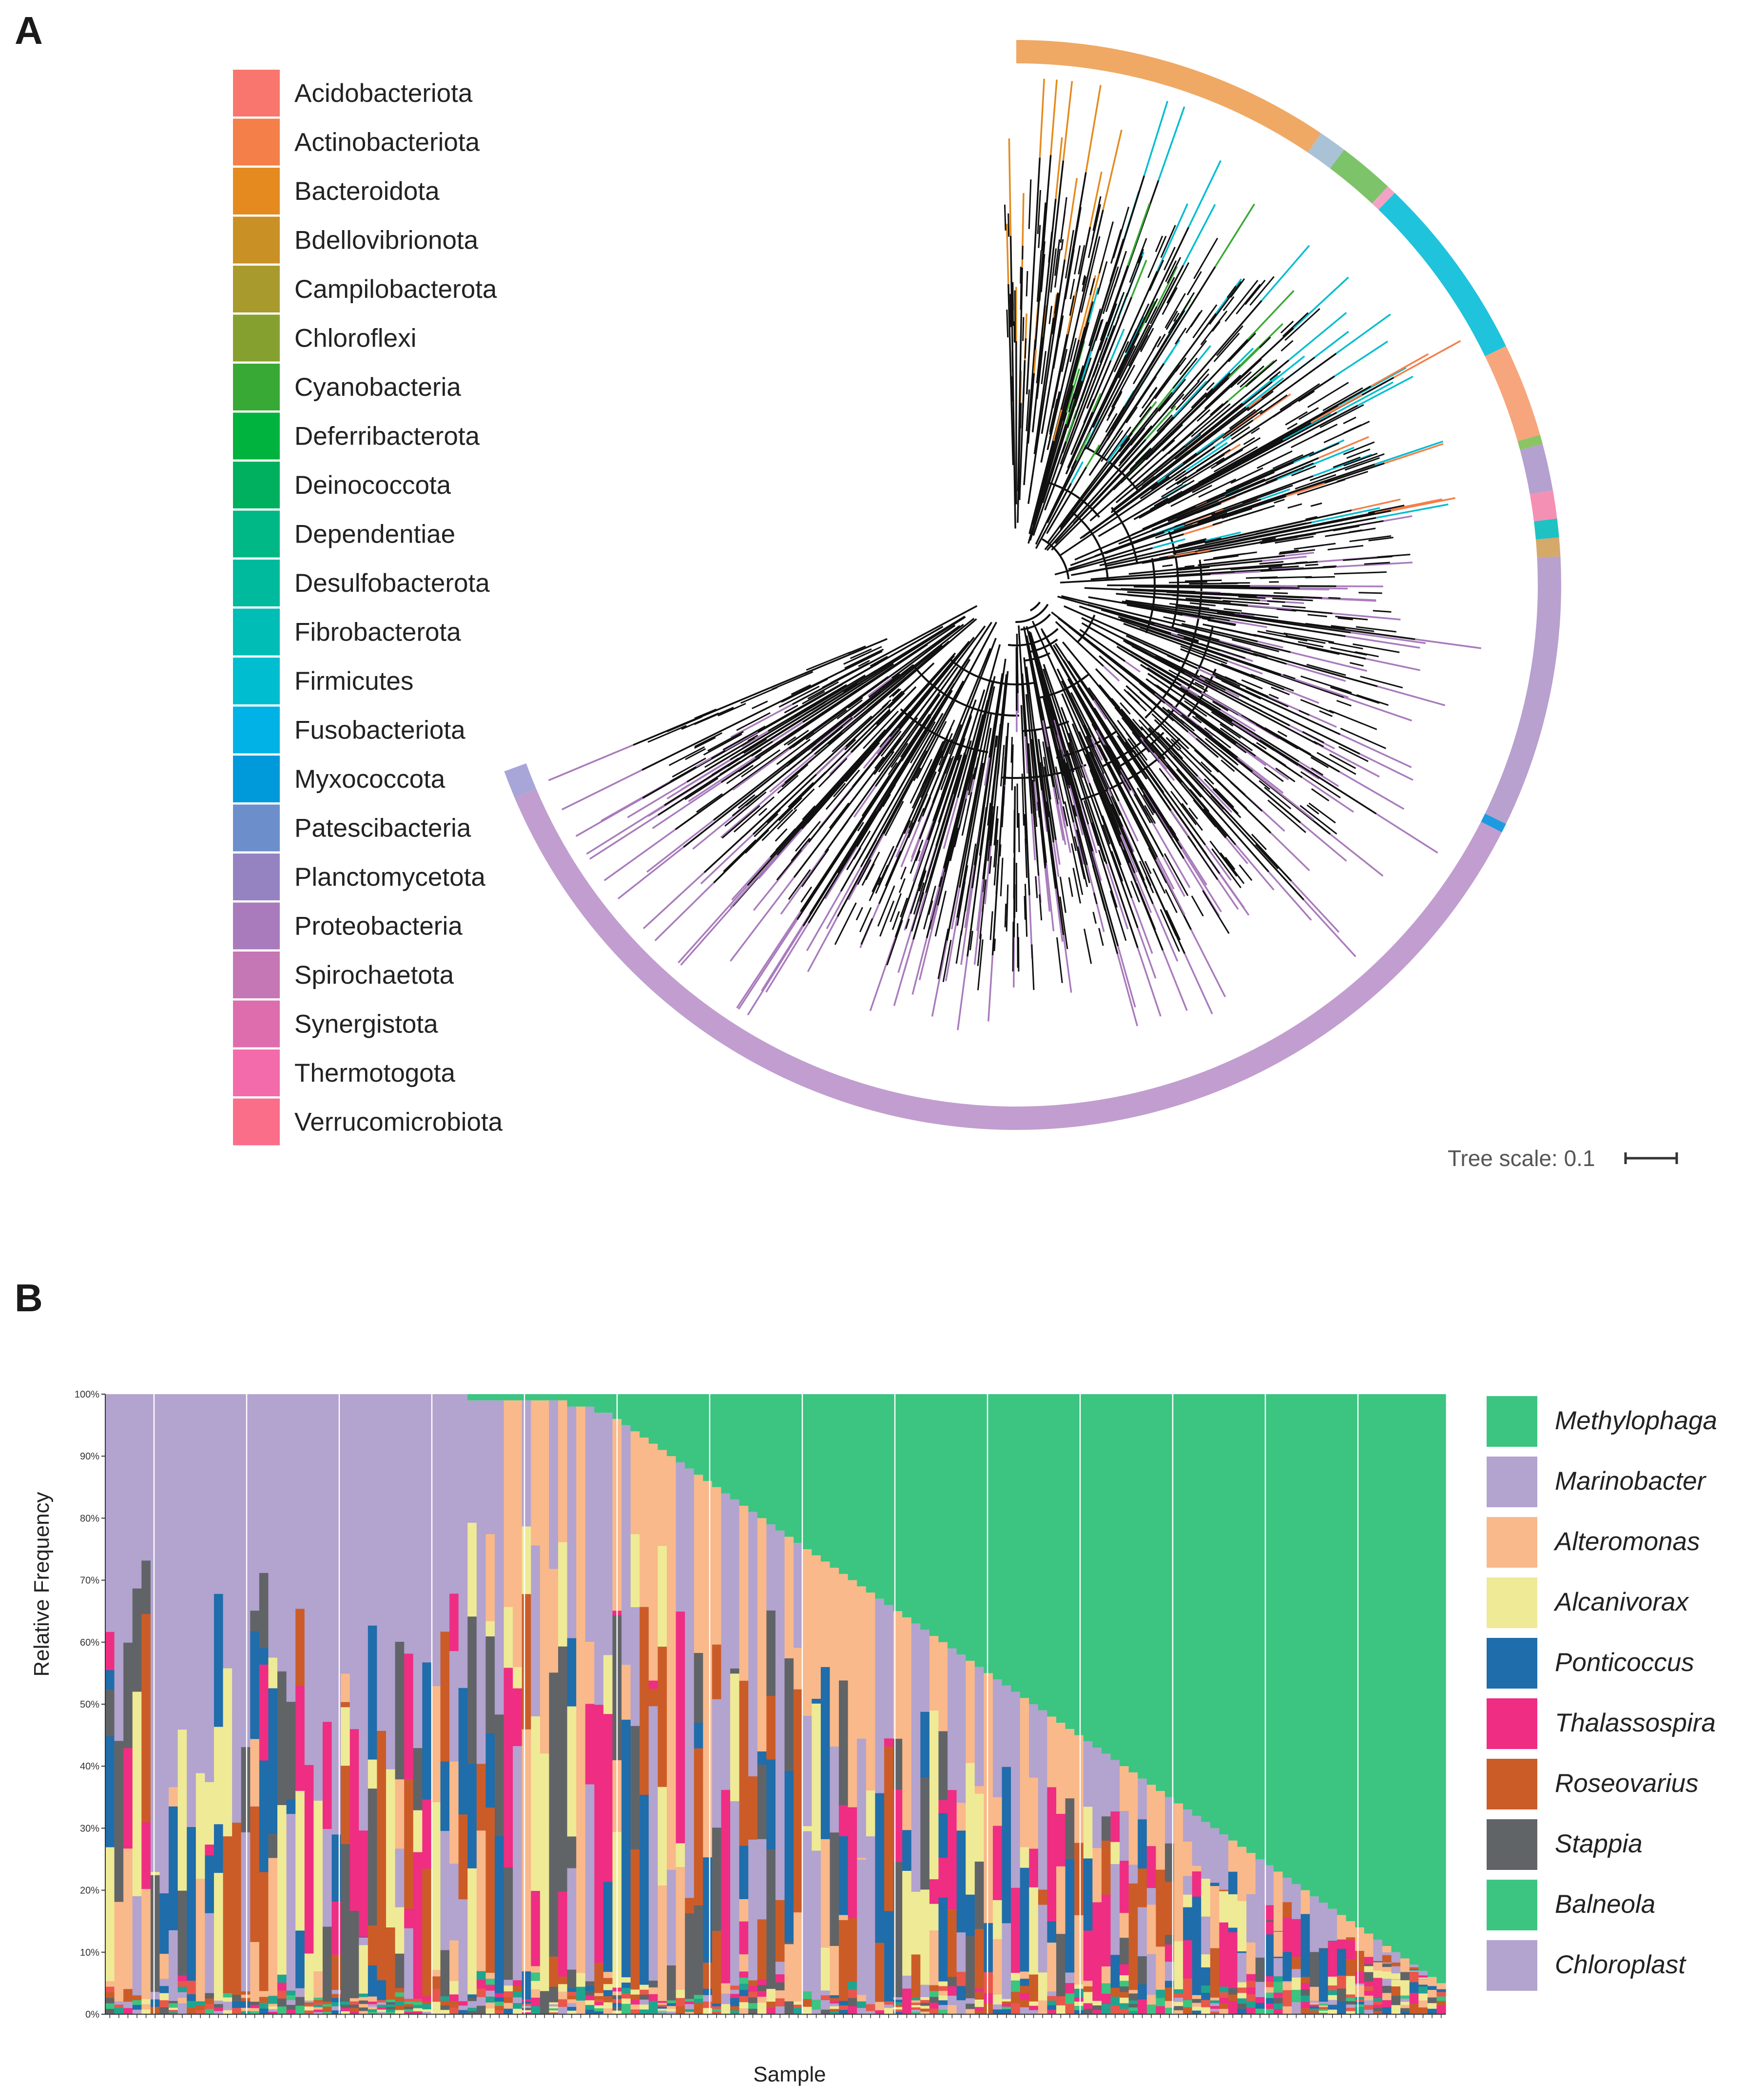 This screenshot has width=1743, height=2100. What do you see at coordinates (389, 878) in the screenshot?
I see `phylum-legend-label: Planctomycetota` at bounding box center [389, 878].